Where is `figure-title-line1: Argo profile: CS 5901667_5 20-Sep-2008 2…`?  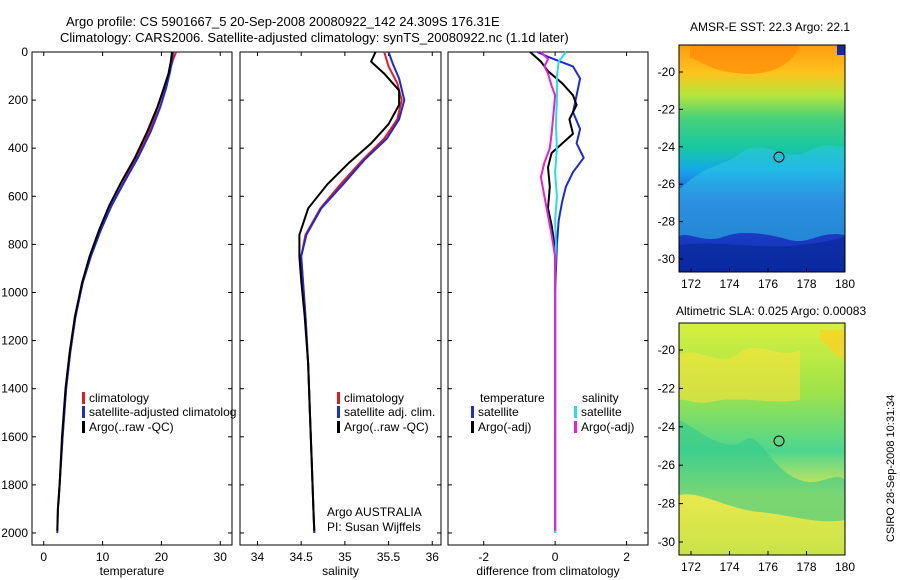 figure-title-line1: Argo profile: CS 5901667_5 20-Sep-2008 2… is located at coordinates (283, 21).